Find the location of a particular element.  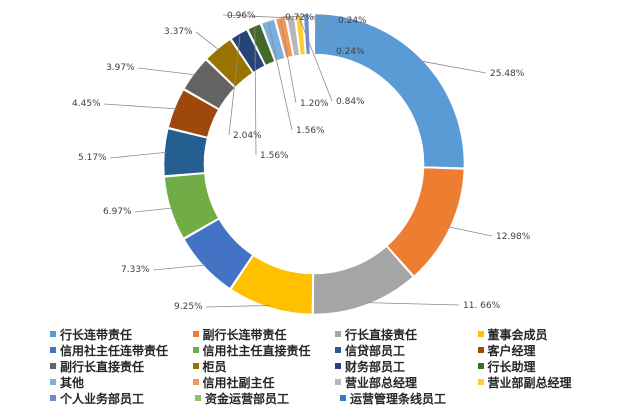

legend-item: 营业部总经理 is located at coordinates (406, 382).